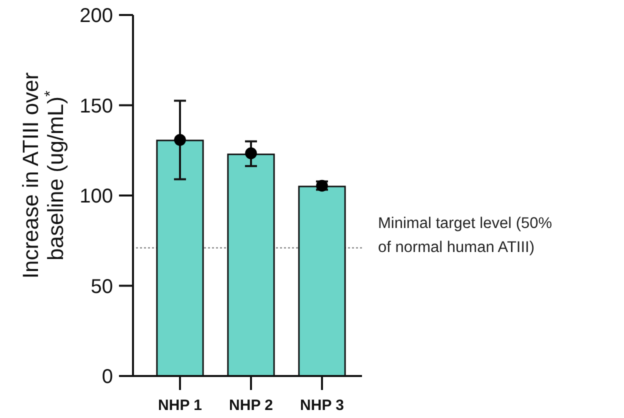 The height and width of the screenshot is (418, 624). I want to click on y-tick-label: 150, so click(96, 106).